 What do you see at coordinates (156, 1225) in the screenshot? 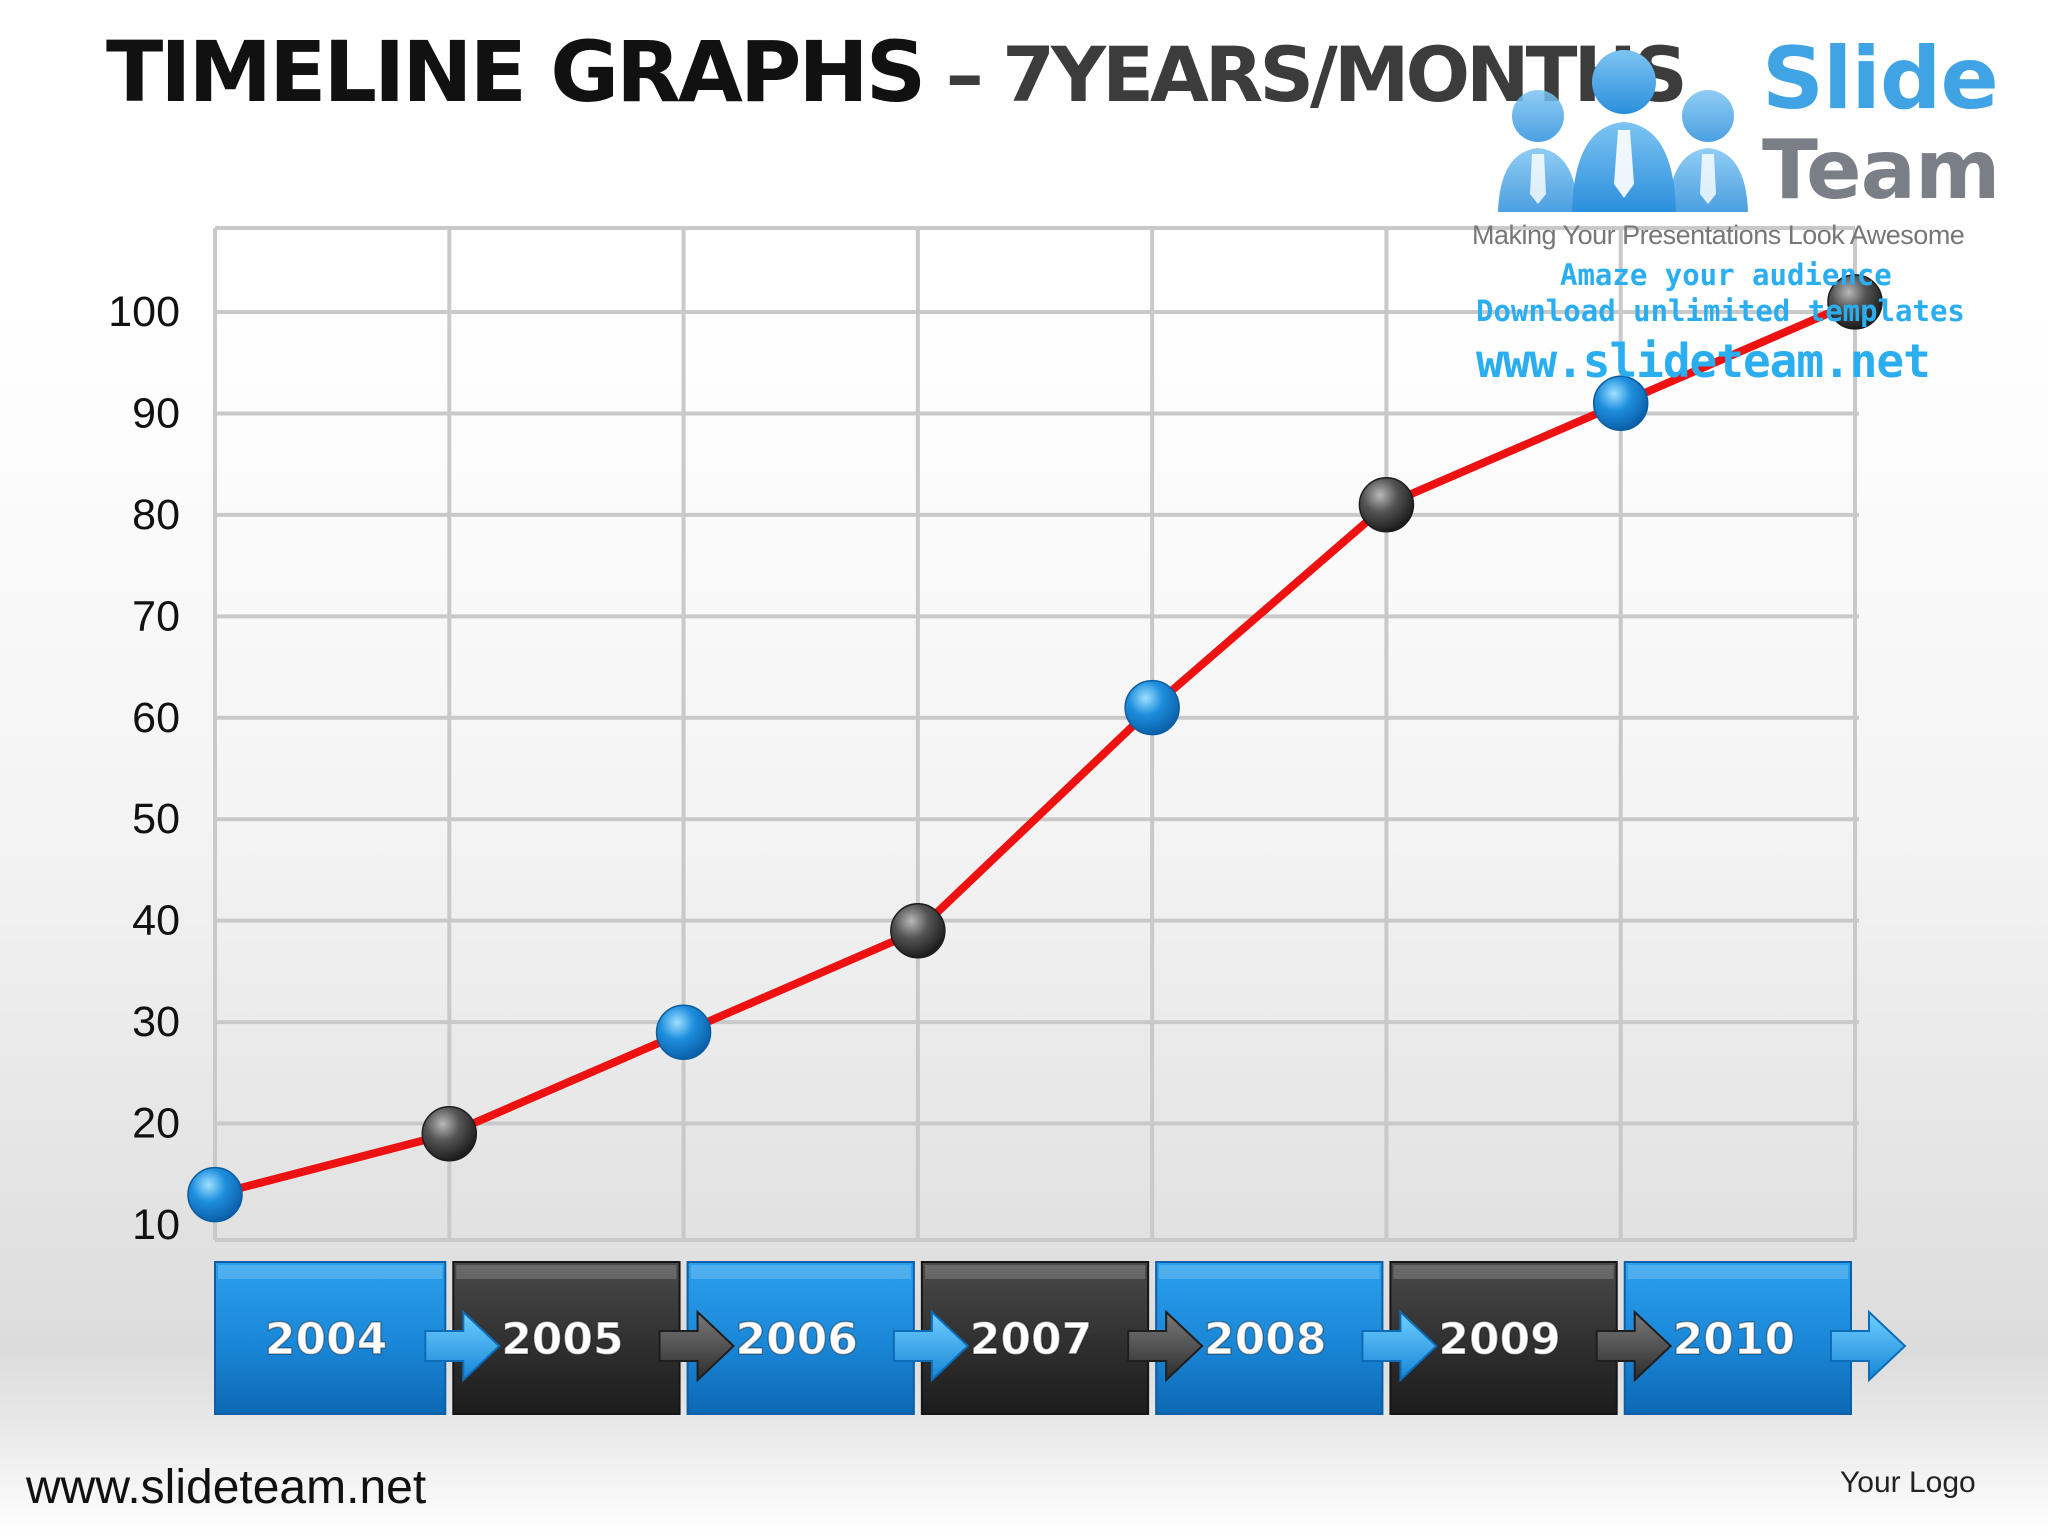
I see `y-tick-label: 10` at bounding box center [156, 1225].